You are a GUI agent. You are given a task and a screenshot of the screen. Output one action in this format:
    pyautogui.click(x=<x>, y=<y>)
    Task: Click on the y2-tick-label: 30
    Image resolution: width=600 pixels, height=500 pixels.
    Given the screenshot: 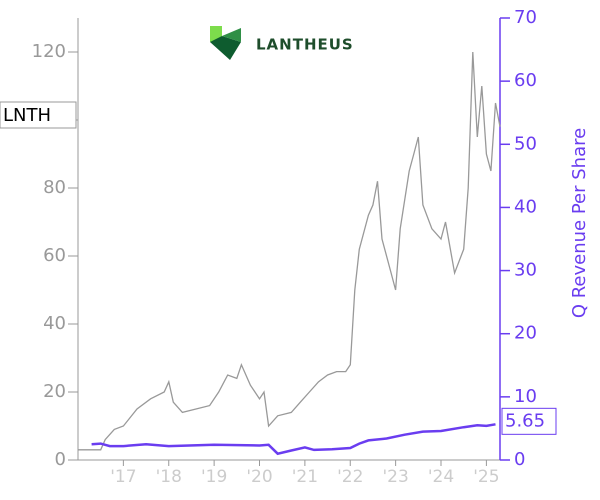 What is the action you would take?
    pyautogui.click(x=525, y=270)
    